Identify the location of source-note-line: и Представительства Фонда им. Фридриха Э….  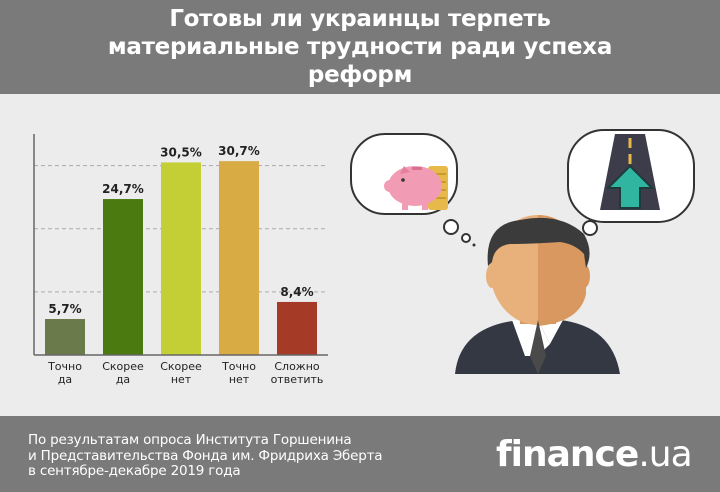
(205, 455).